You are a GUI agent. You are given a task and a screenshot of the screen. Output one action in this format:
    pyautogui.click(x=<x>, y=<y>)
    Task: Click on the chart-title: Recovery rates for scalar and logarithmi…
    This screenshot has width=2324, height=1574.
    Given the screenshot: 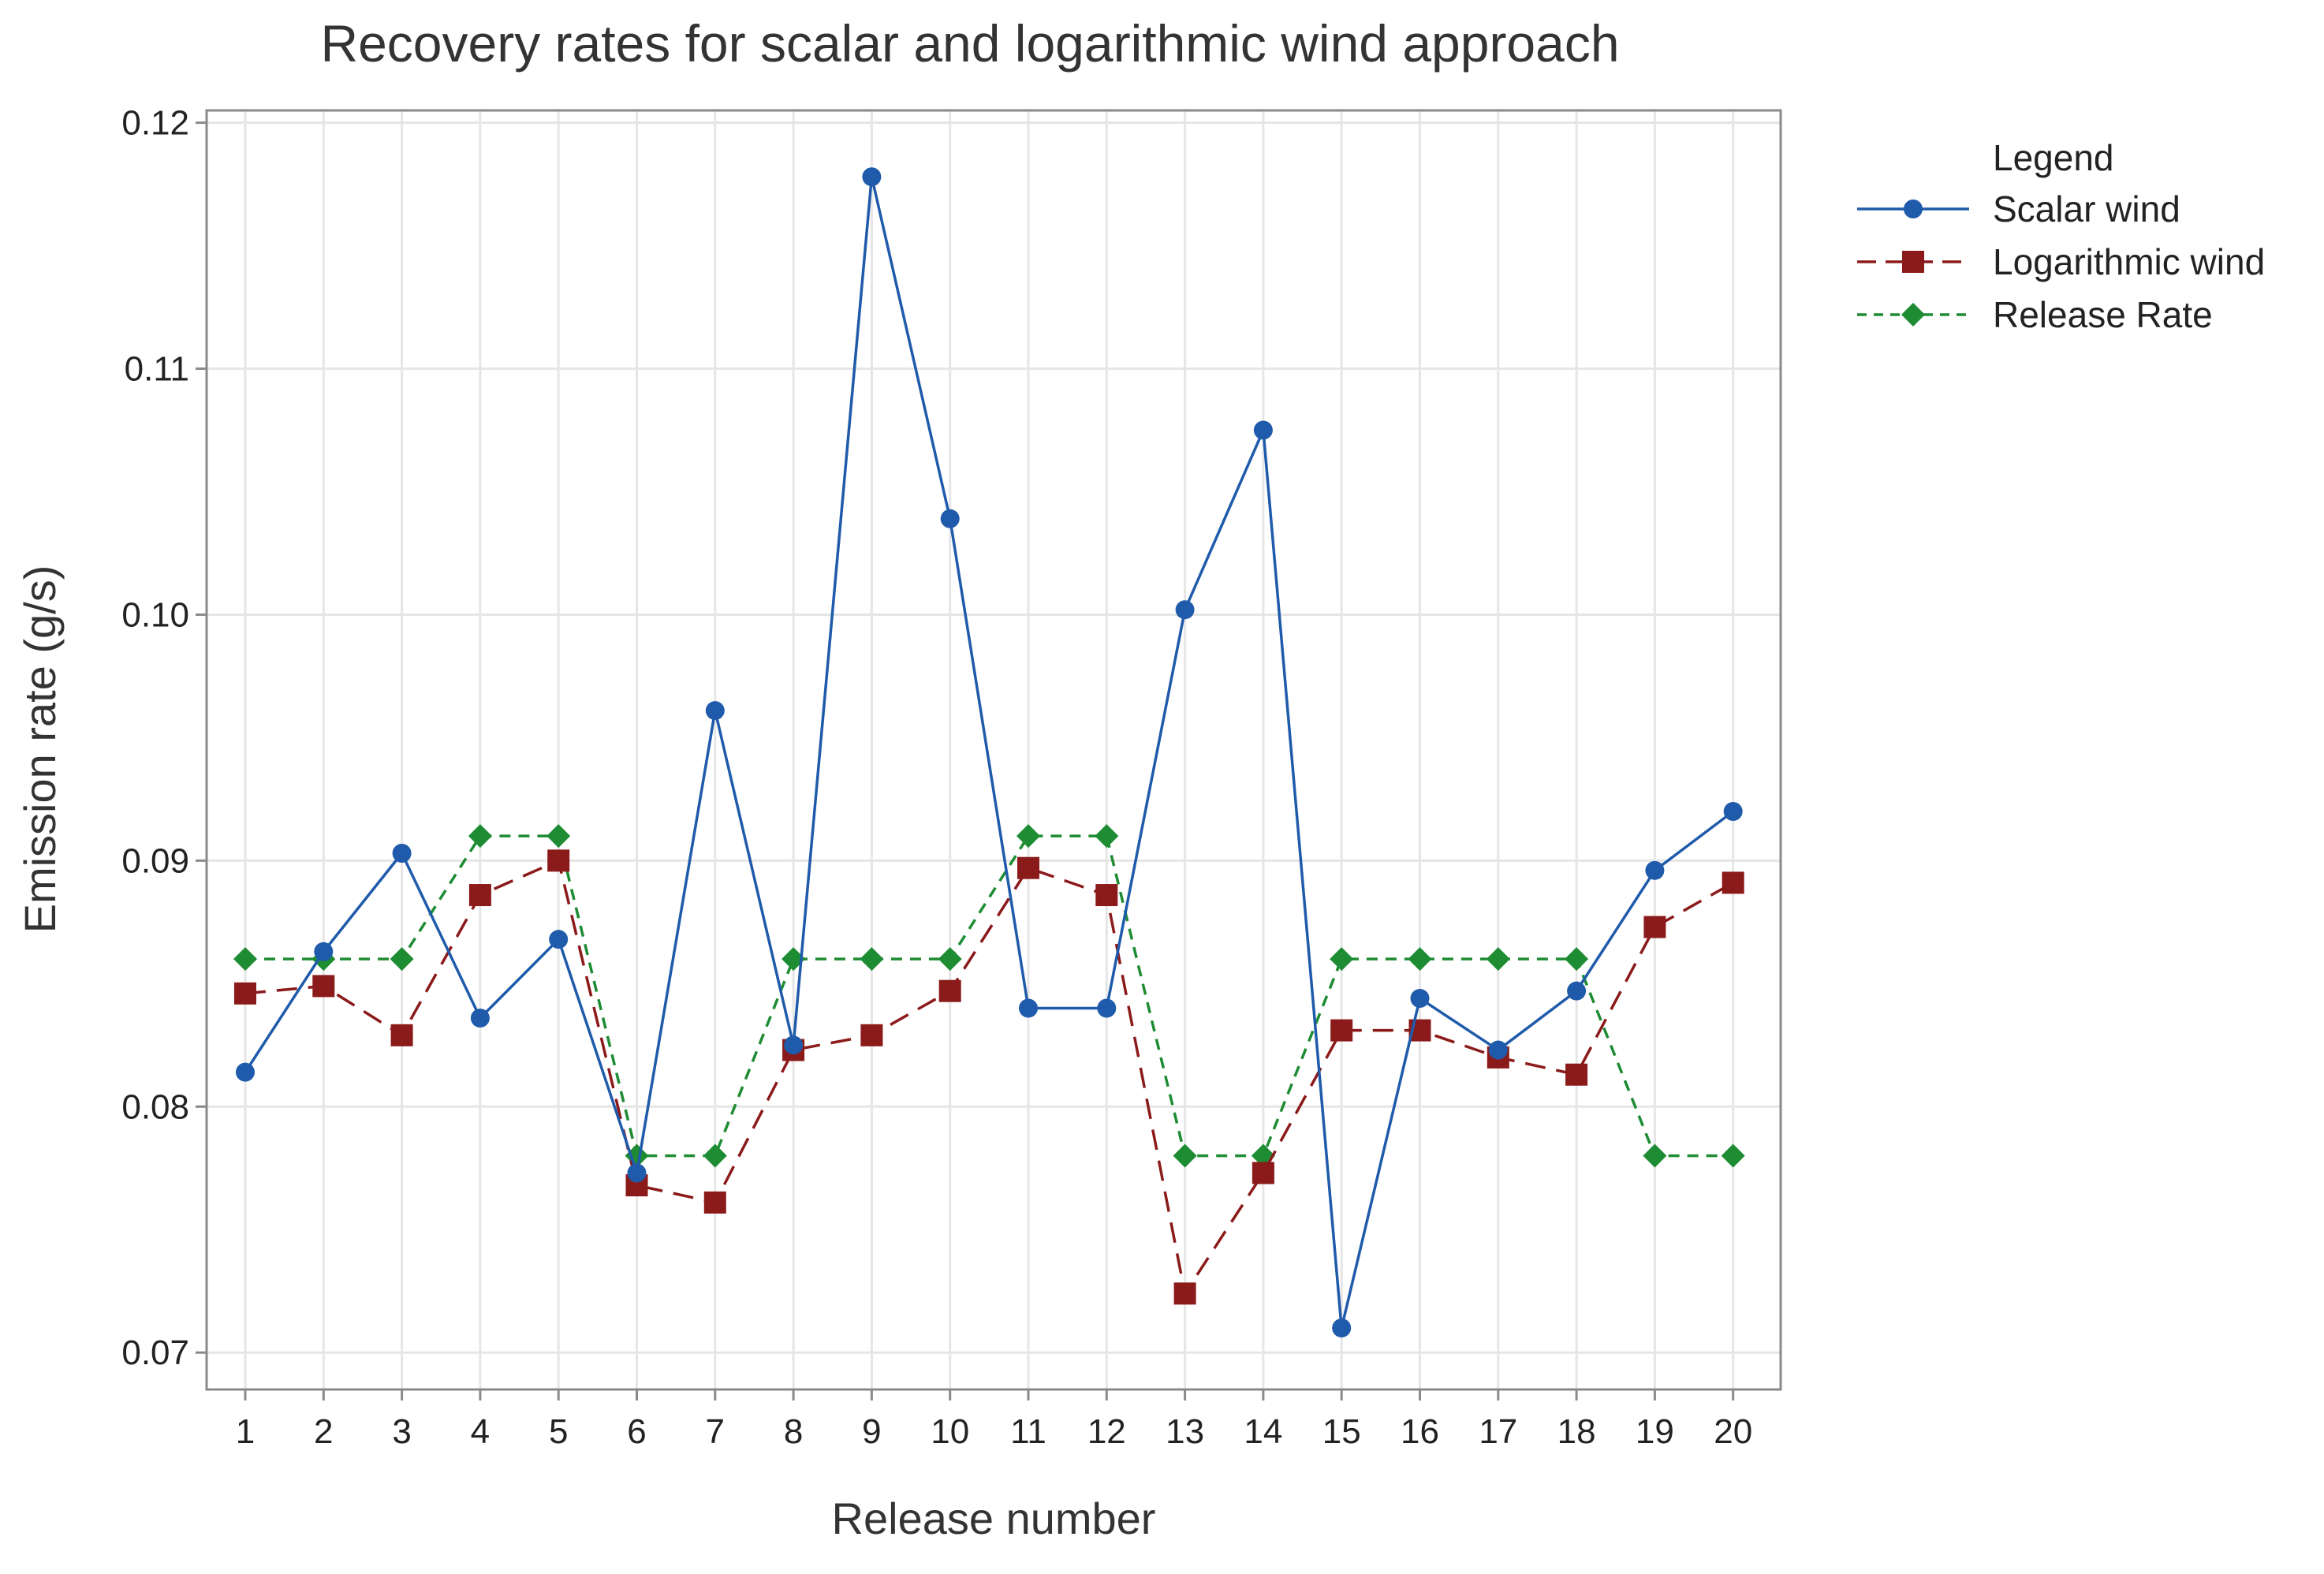 What is the action you would take?
    pyautogui.click(x=969, y=43)
    